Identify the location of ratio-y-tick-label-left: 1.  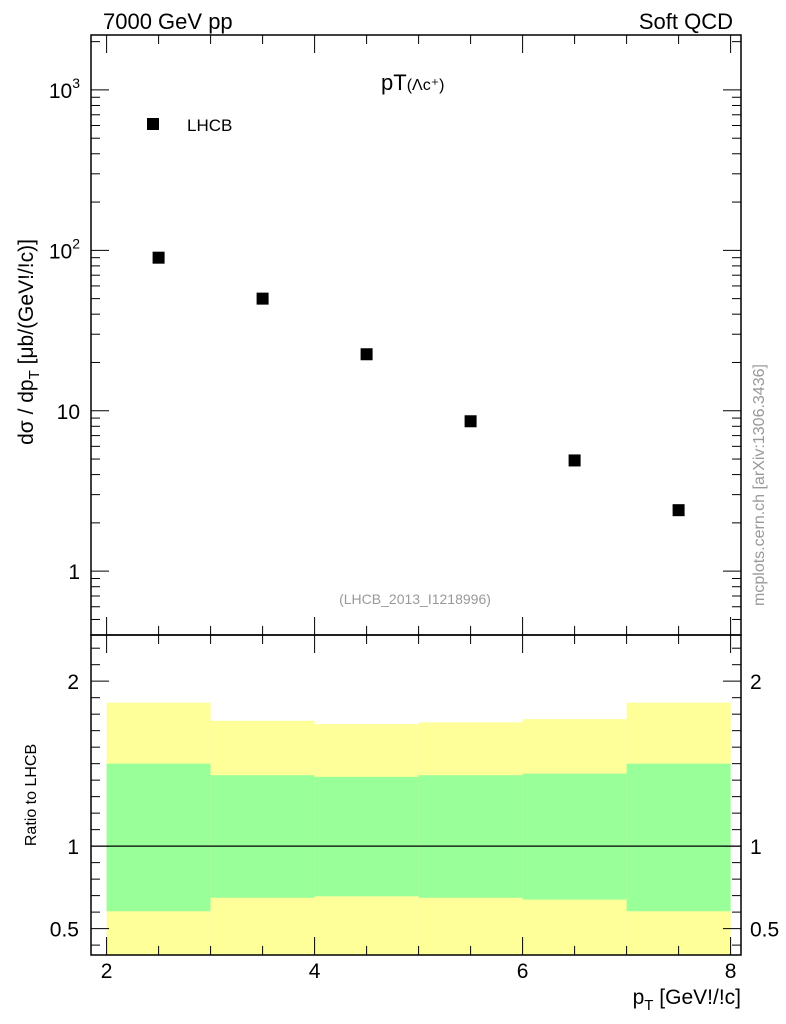
(73, 847).